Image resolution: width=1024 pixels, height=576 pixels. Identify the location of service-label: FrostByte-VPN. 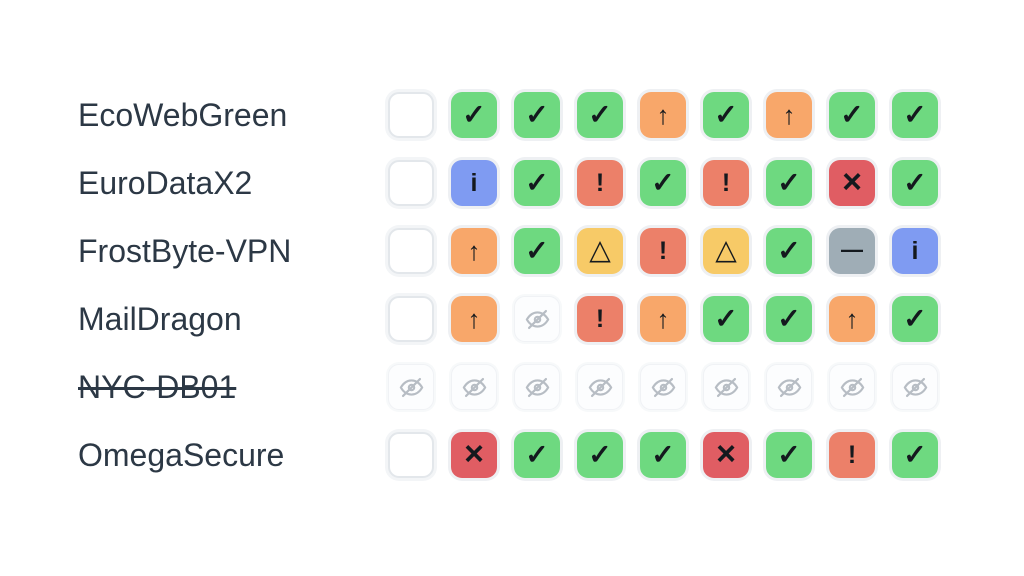
(185, 250).